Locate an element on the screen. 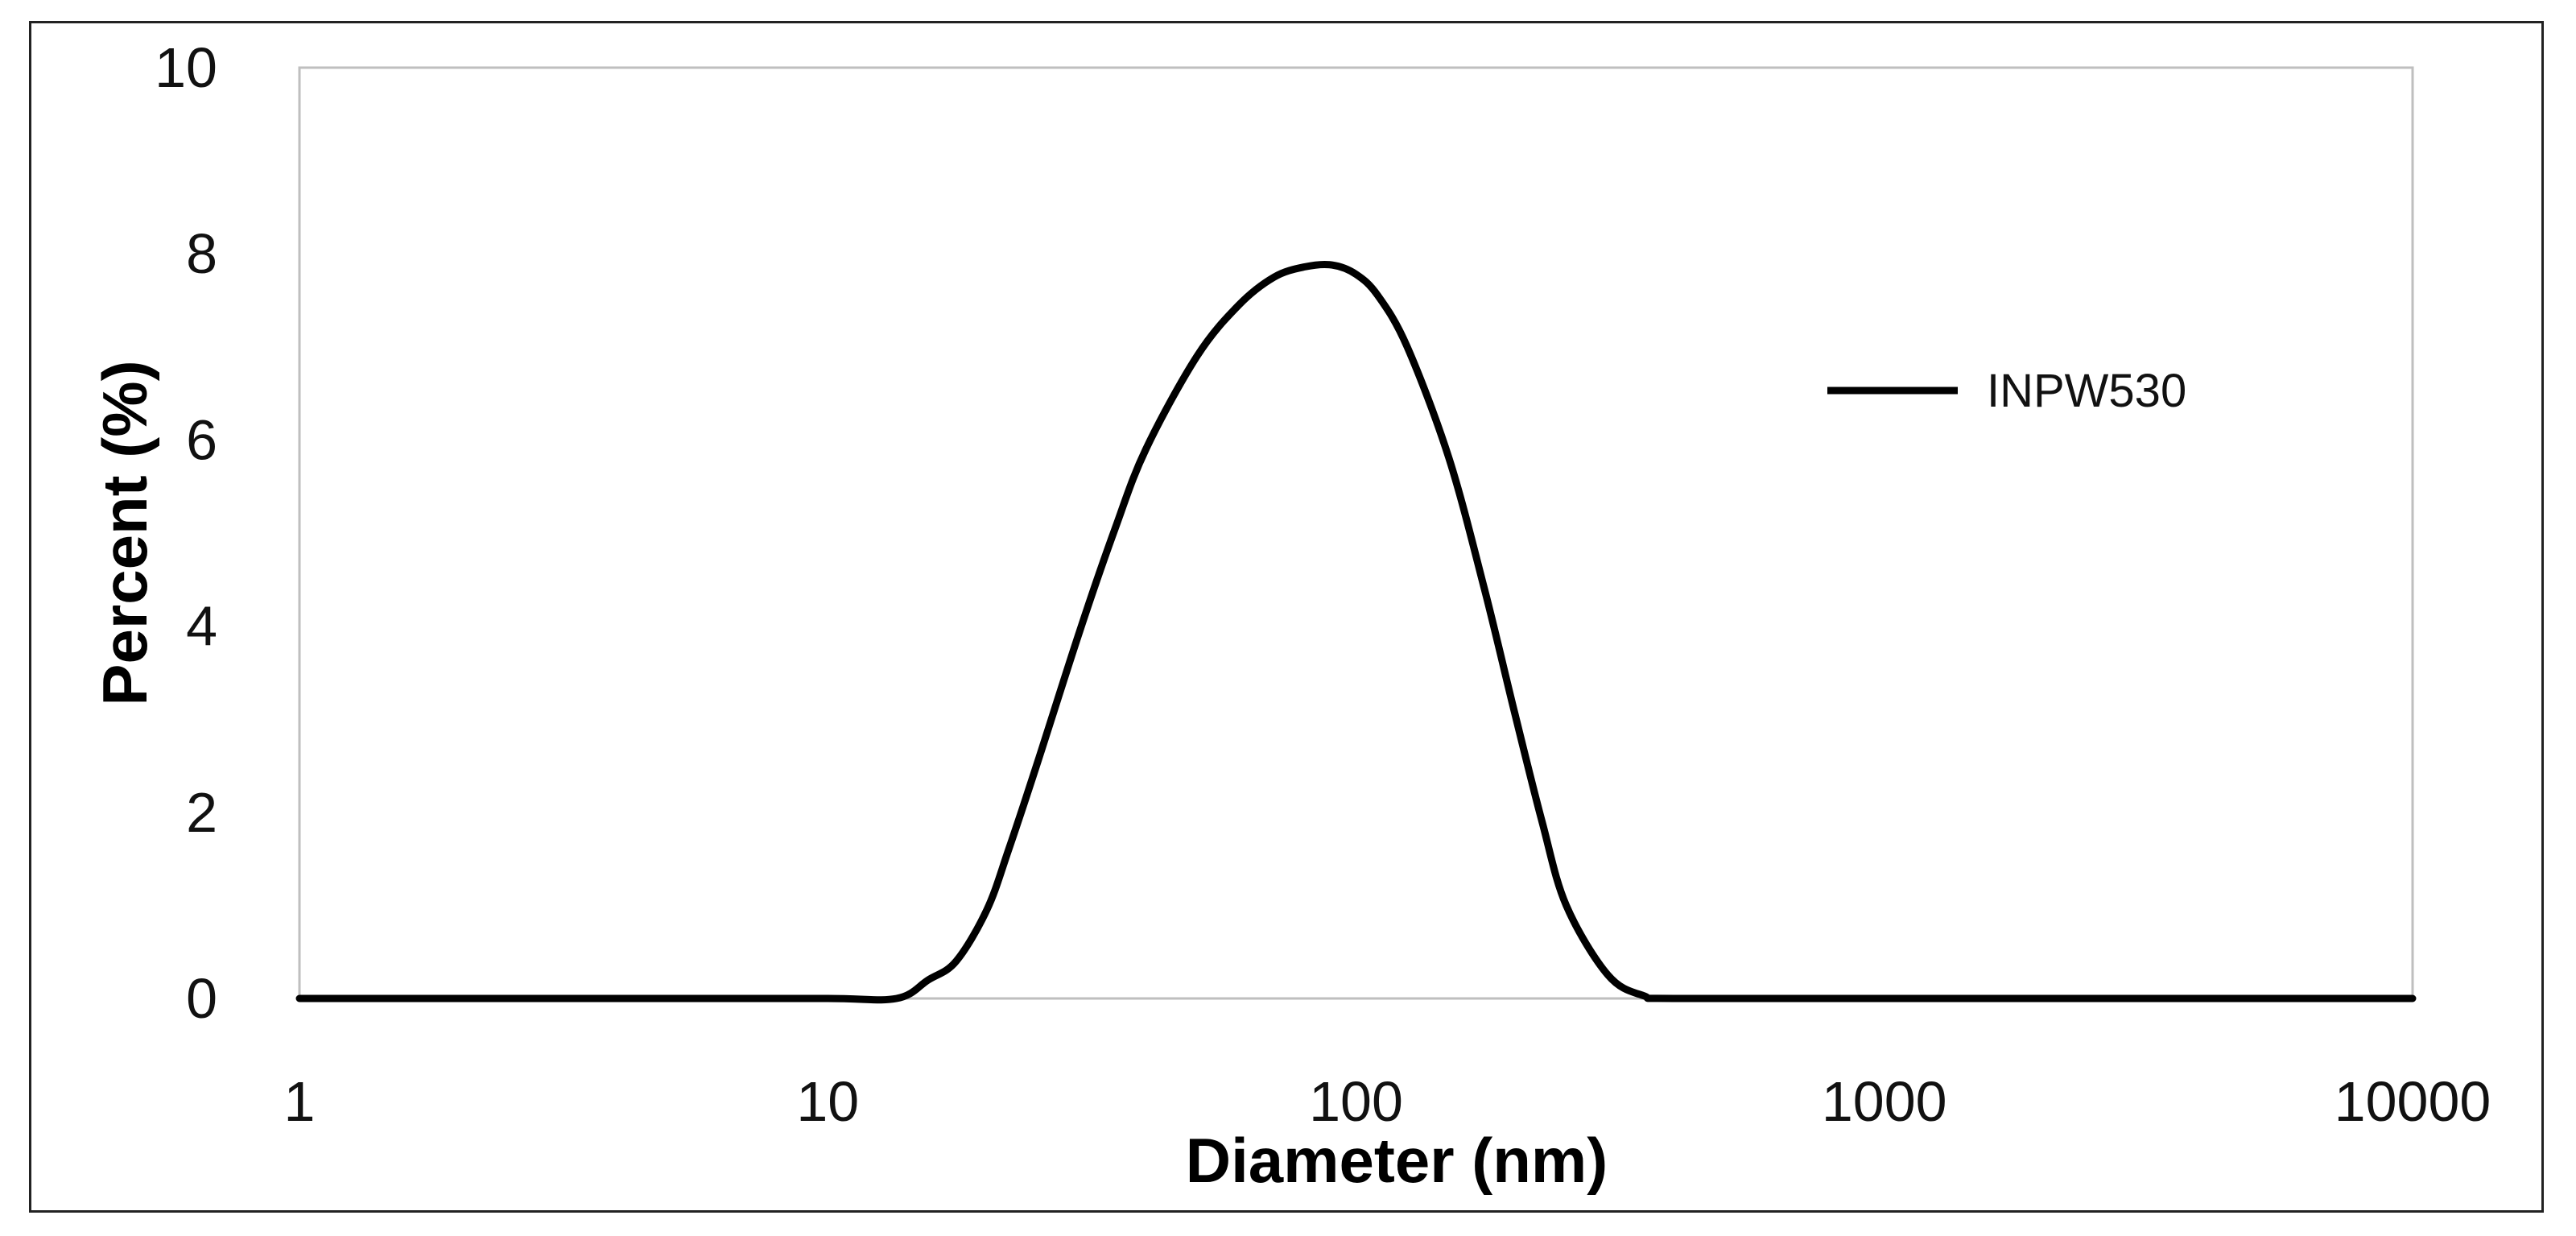 Image resolution: width=2576 pixels, height=1236 pixels. y-tick-label: 2 is located at coordinates (201, 812).